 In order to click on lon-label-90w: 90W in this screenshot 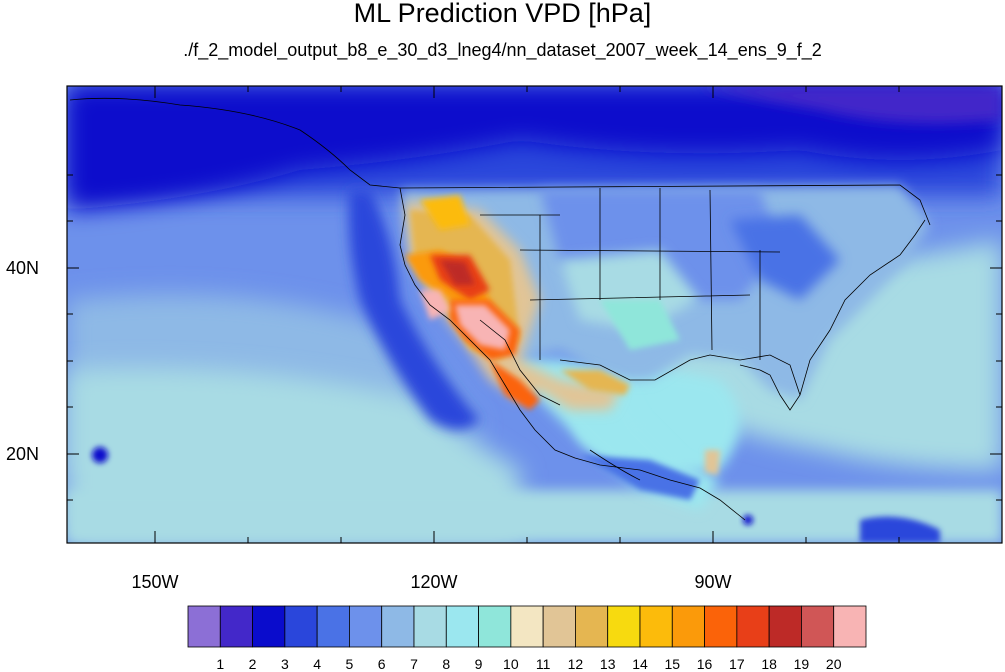, I will do `click(713, 582)`.